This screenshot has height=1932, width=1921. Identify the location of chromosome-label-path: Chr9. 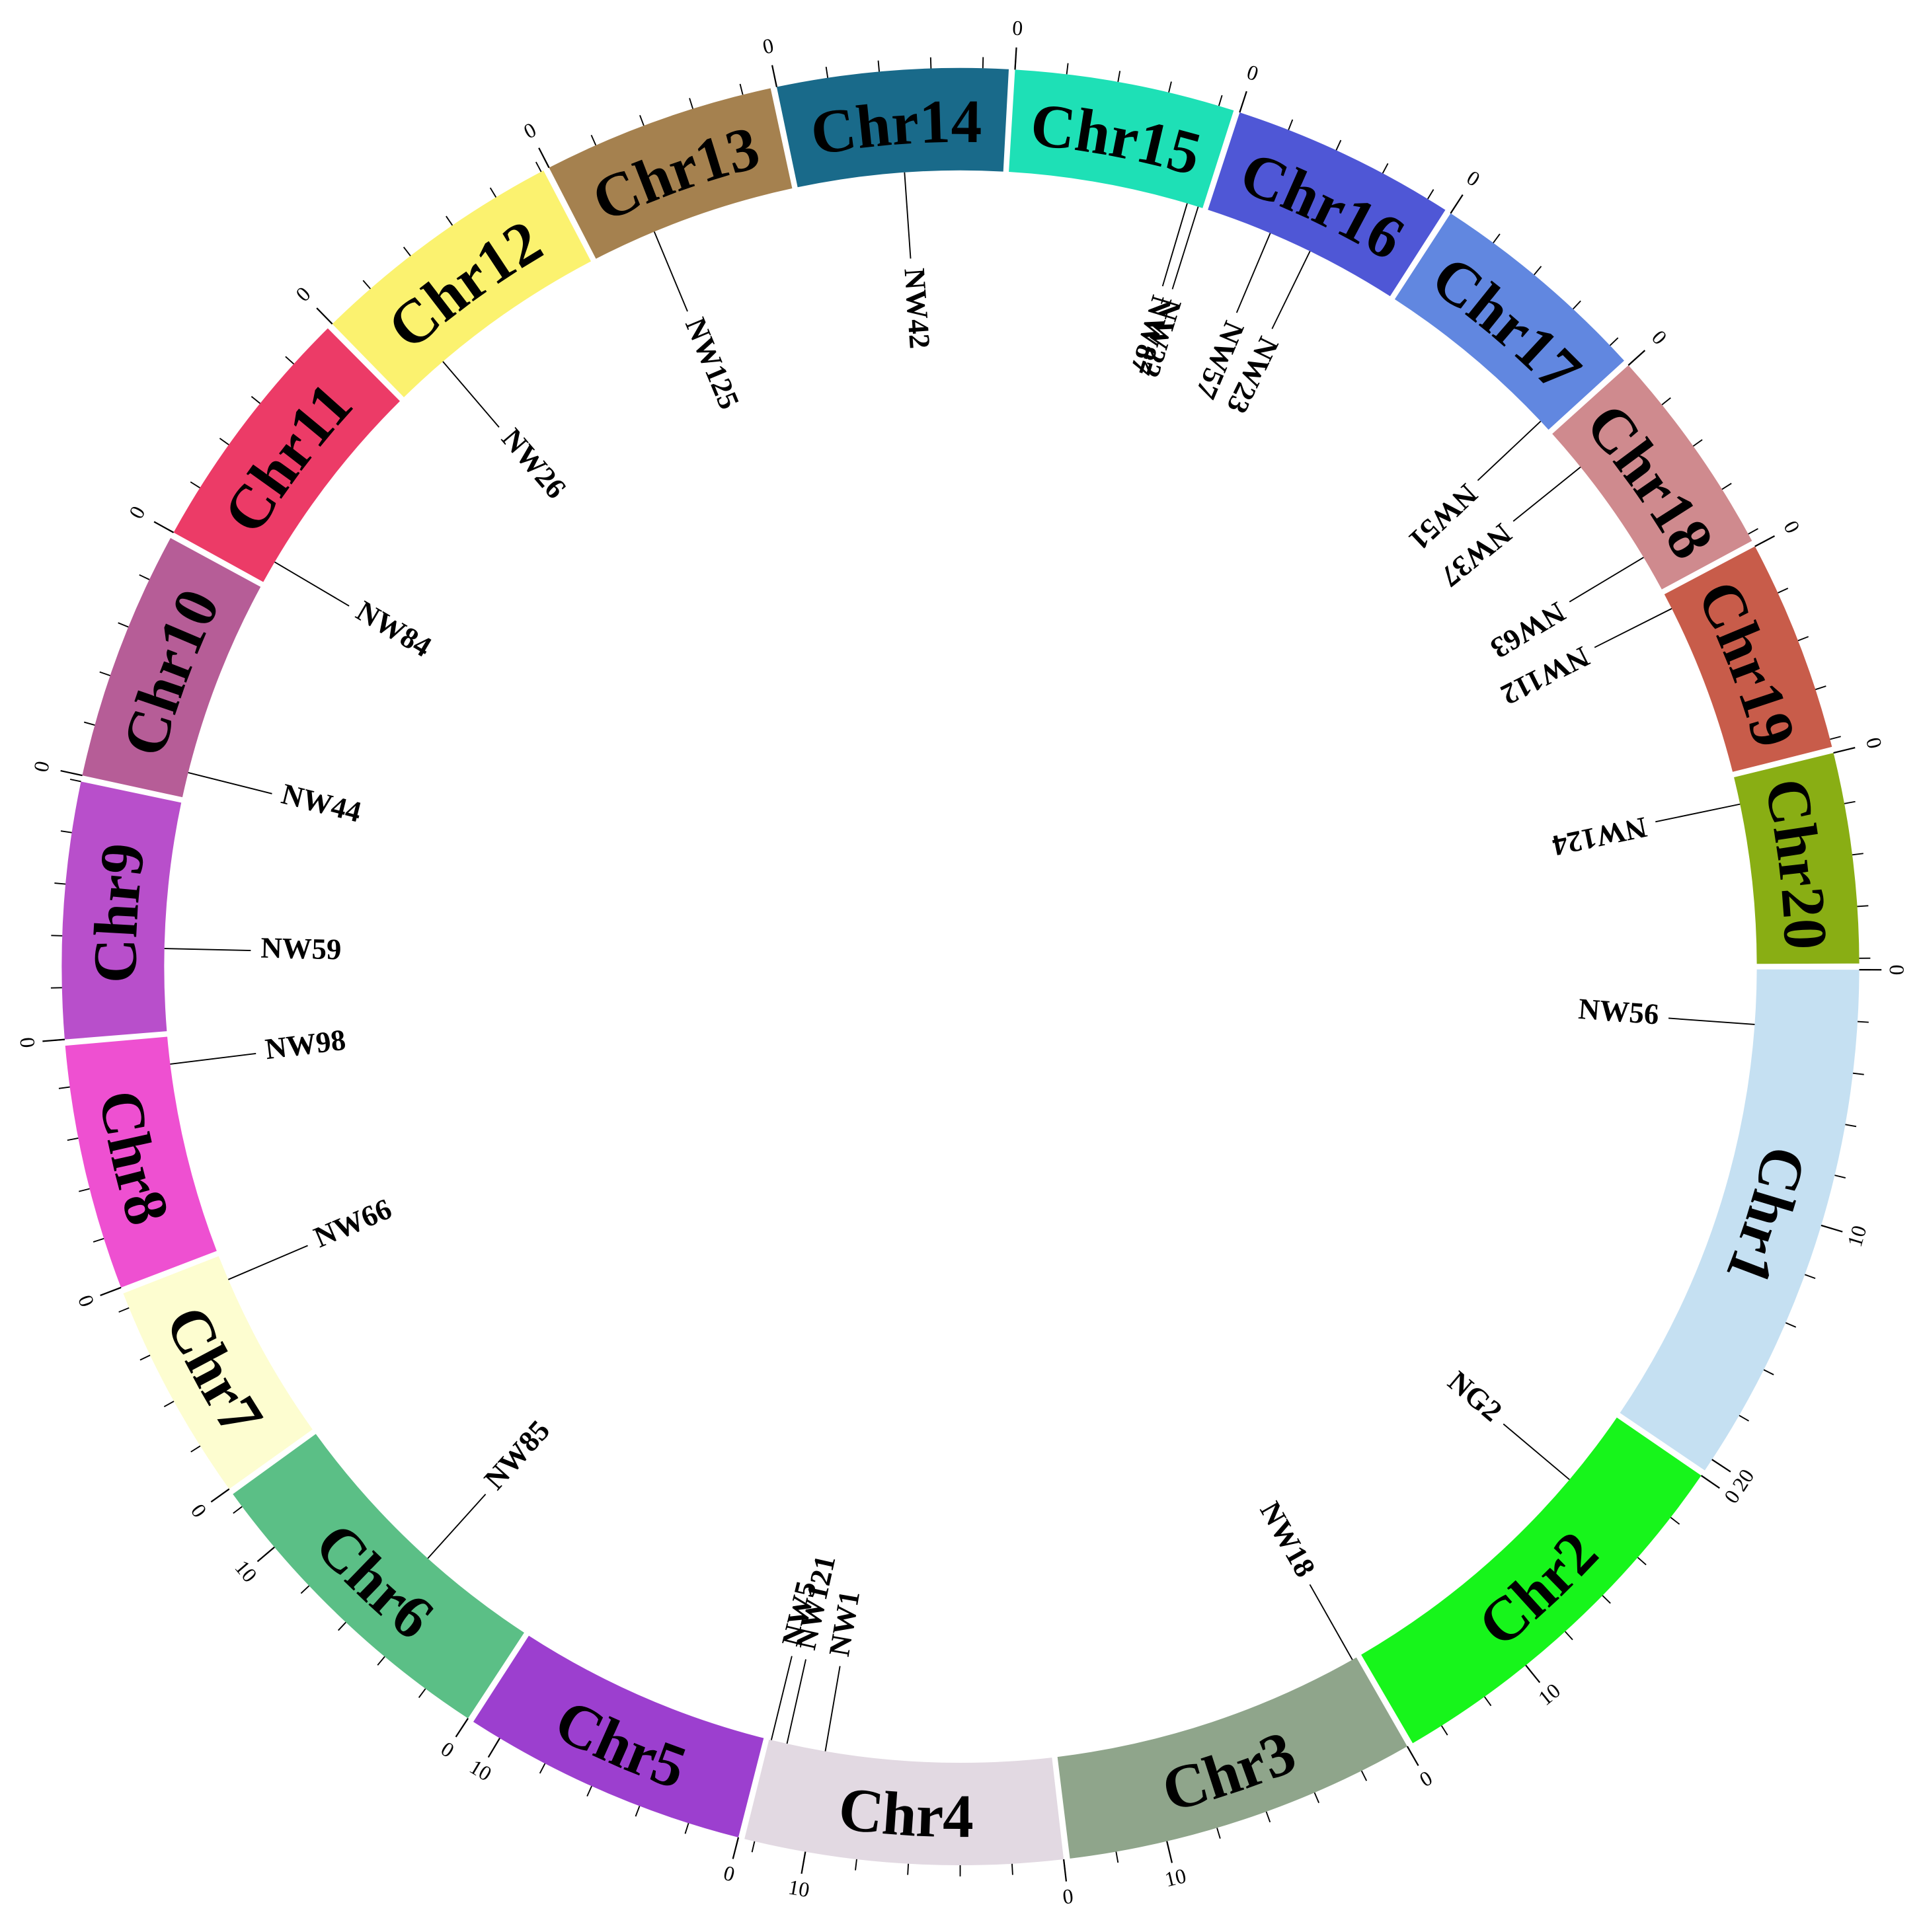
(119, 912).